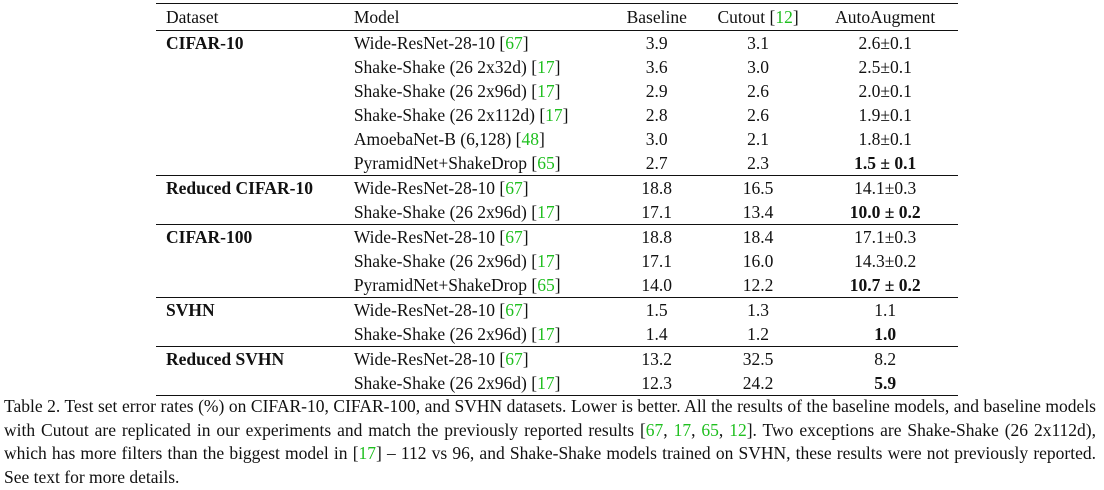 This screenshot has height=490, width=1104. I want to click on baseline-cell: 2.7, so click(656, 163).